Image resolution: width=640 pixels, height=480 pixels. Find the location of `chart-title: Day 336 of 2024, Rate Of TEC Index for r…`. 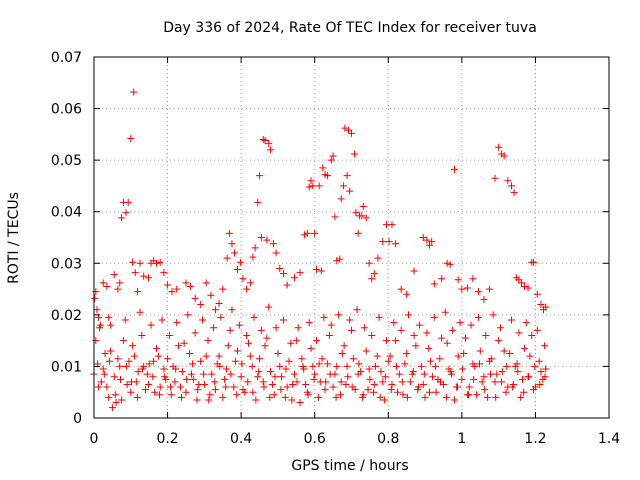

chart-title: Day 336 of 2024, Rate Of TEC Index for r… is located at coordinates (350, 28).